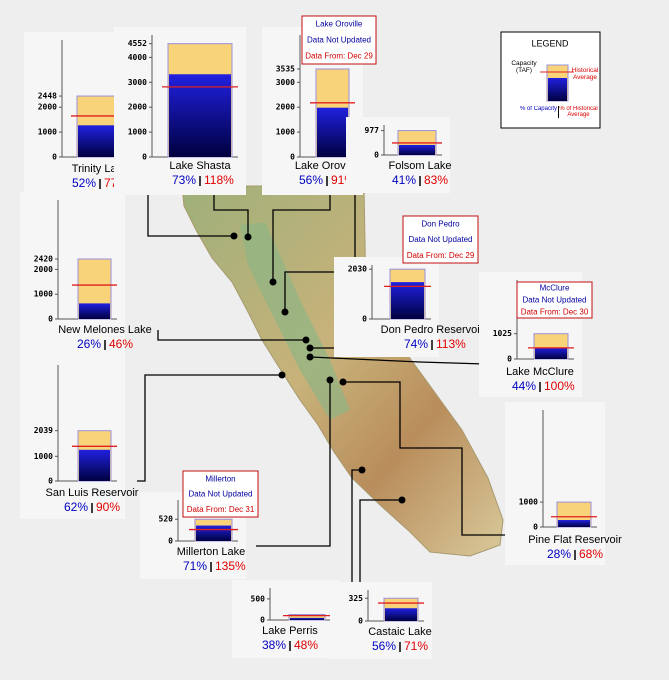  I want to click on legend-storage, so click(557, 89).